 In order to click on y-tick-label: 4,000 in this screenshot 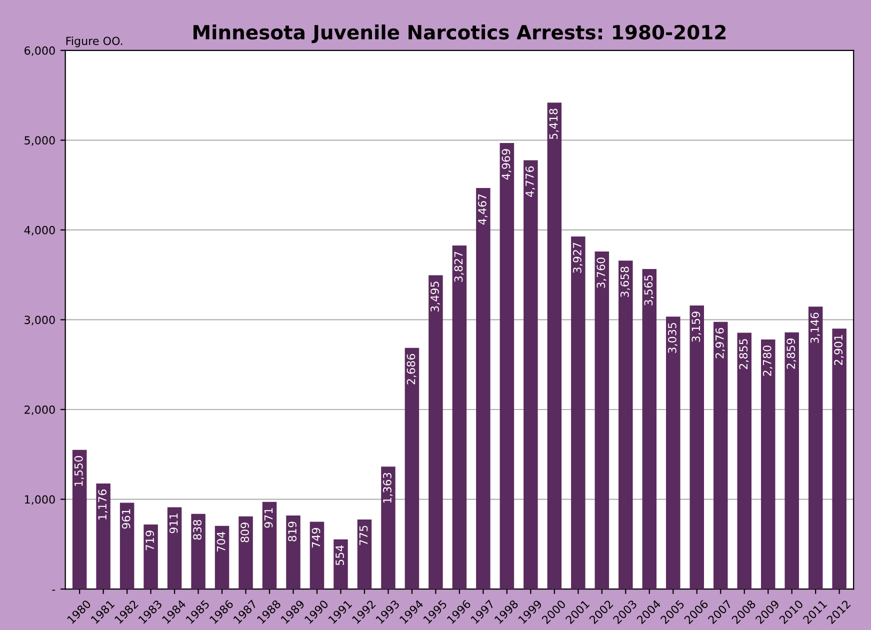, I will do `click(39, 231)`.